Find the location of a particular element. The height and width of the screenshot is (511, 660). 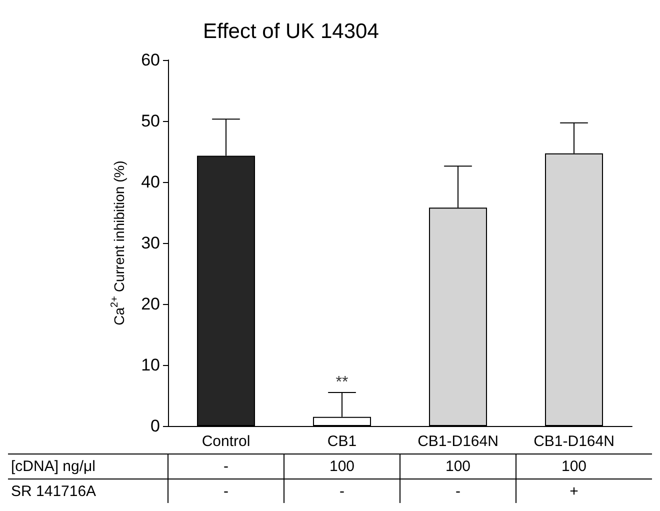

x-tick-label: CB1 is located at coordinates (342, 441).